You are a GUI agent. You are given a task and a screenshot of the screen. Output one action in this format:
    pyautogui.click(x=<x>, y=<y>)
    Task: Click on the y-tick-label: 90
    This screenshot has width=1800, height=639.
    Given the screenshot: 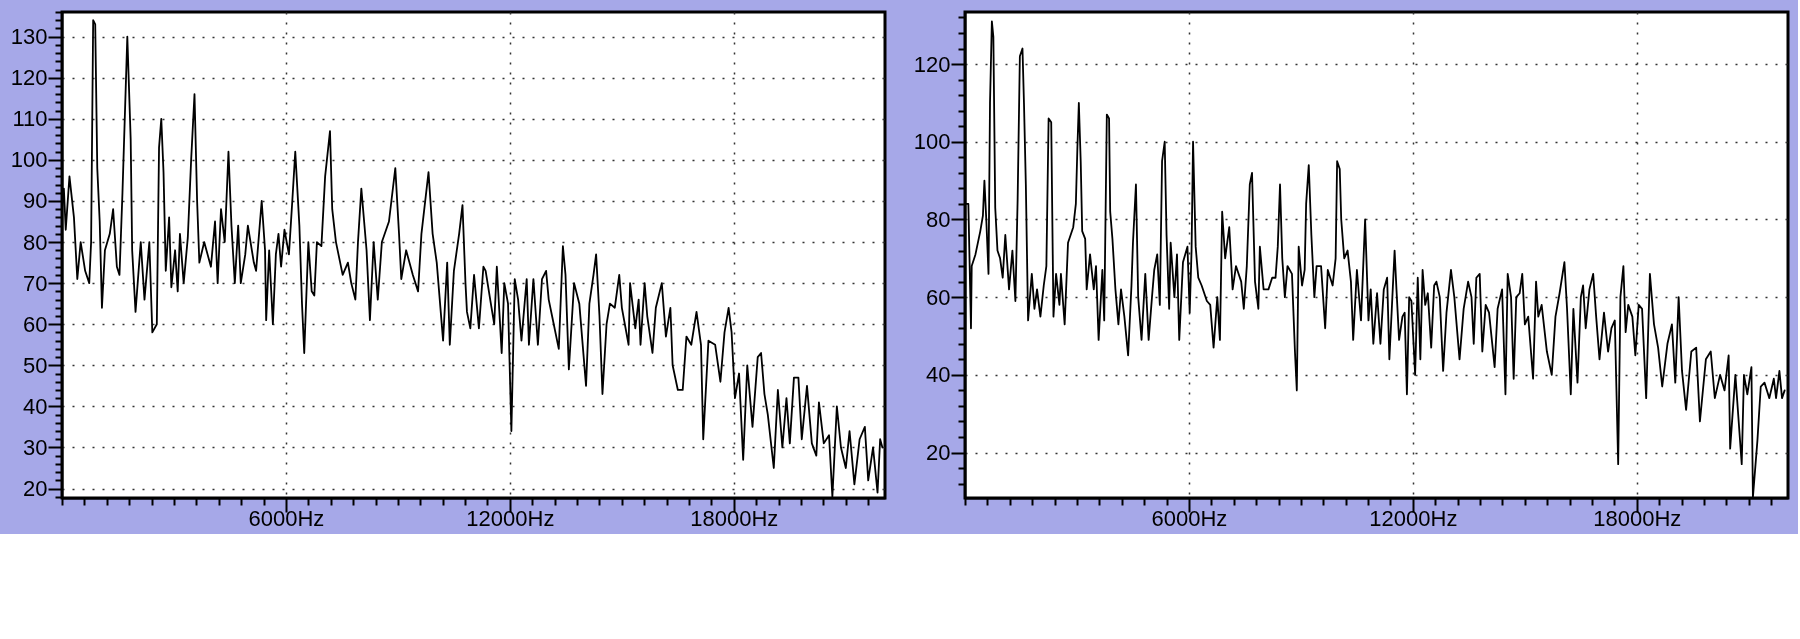 What is the action you would take?
    pyautogui.click(x=35, y=201)
    